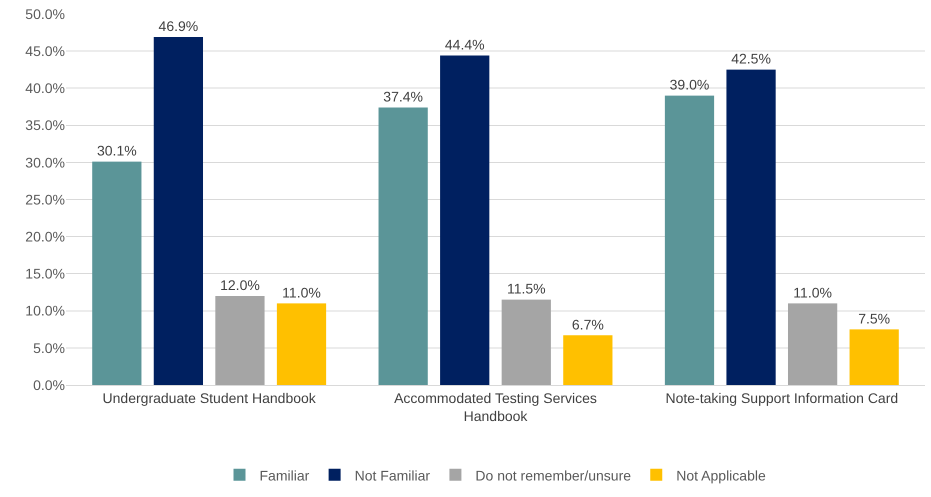  I want to click on legend-label: Not Applicable, so click(721, 475).